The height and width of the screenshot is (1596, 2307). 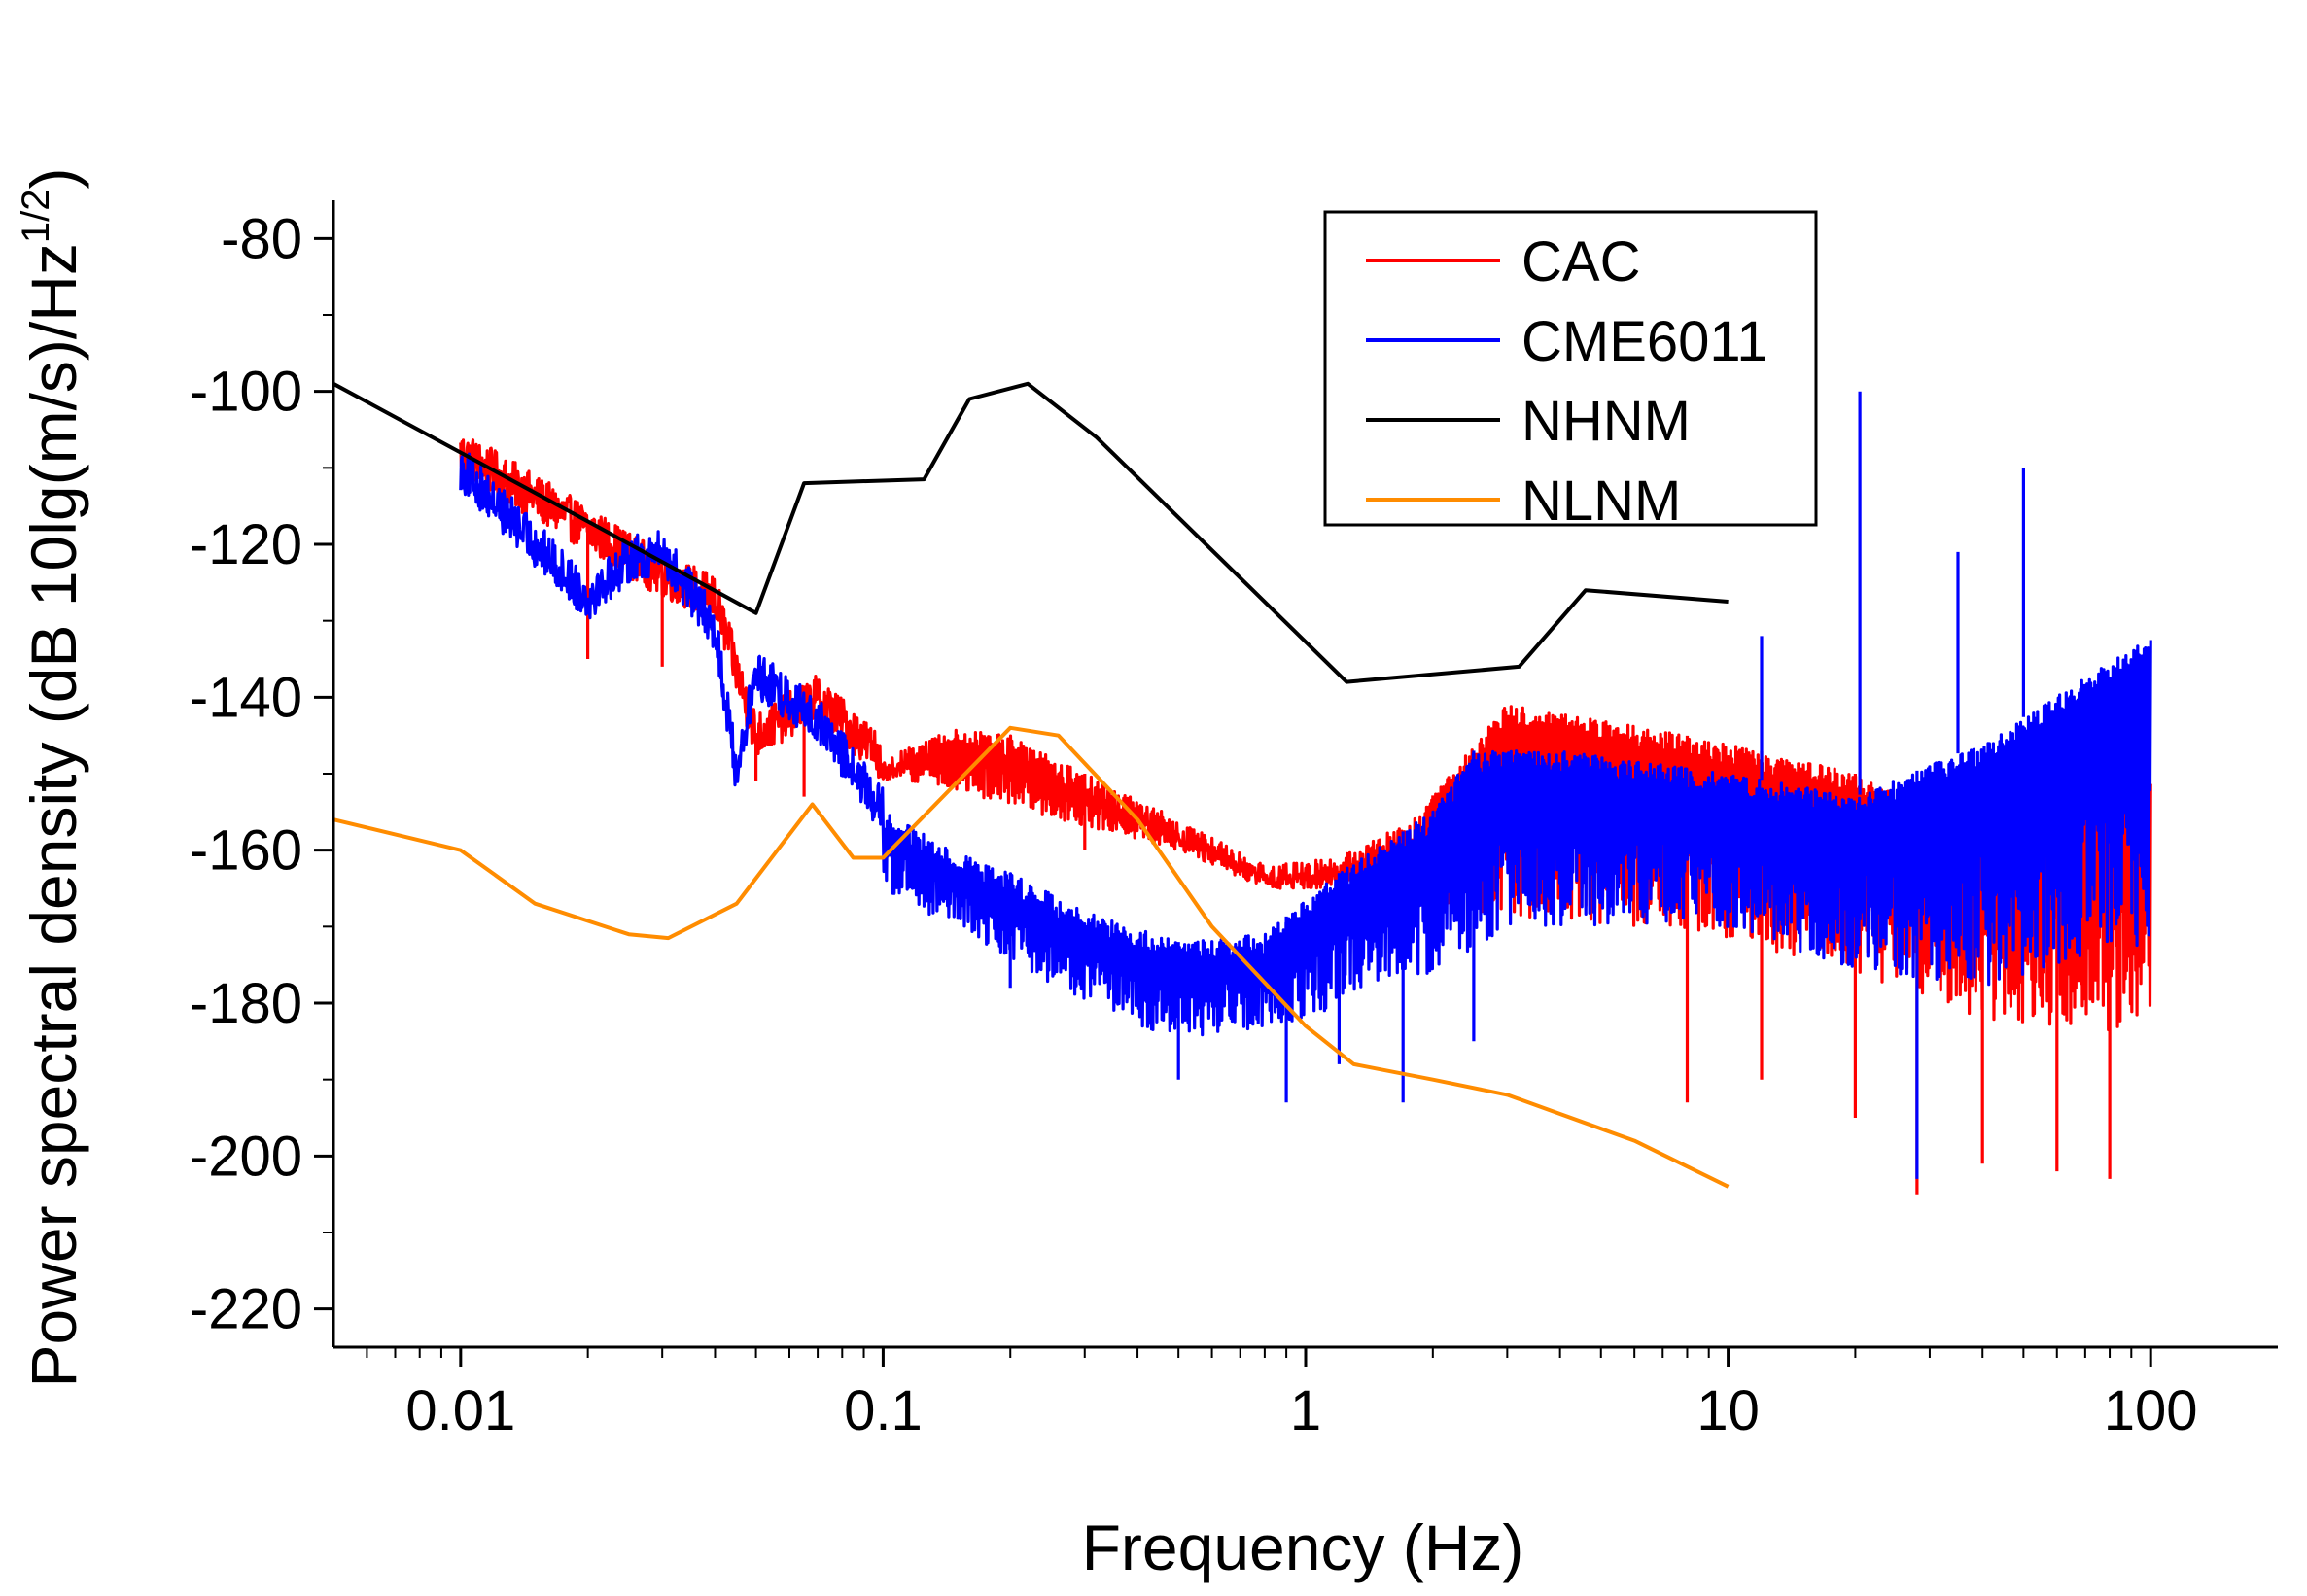 I want to click on y-axis-title-close: ), so click(x=53, y=179).